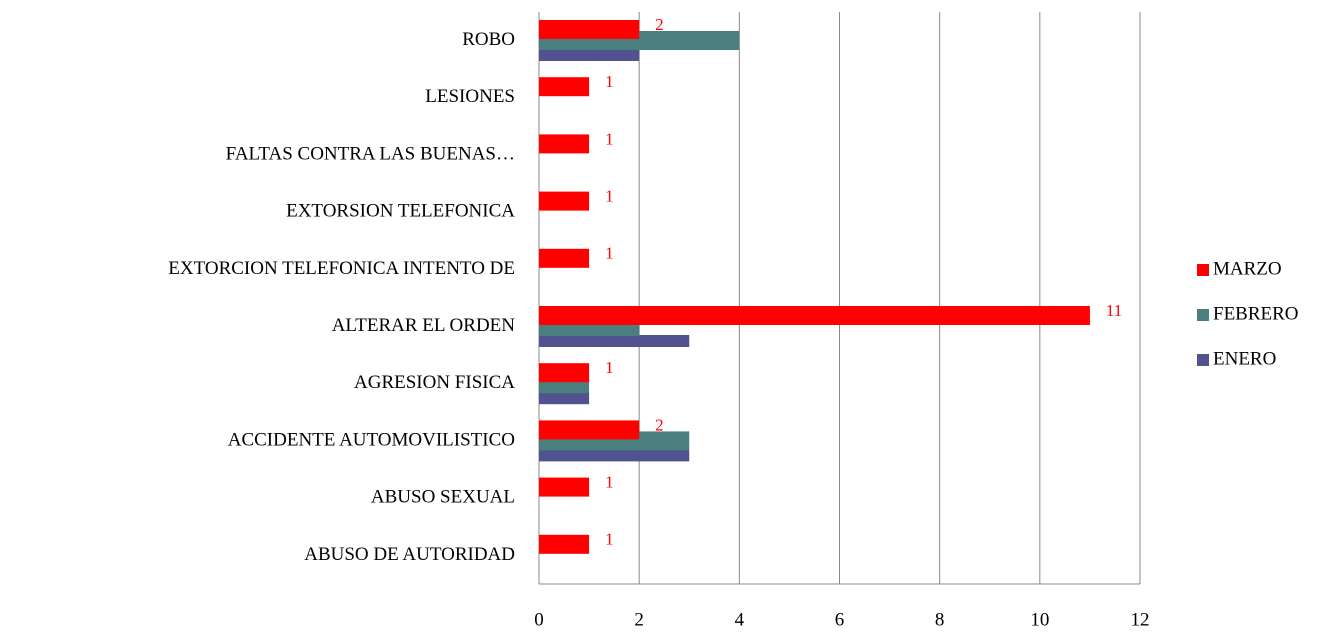  What do you see at coordinates (341, 268) in the screenshot?
I see `y-tick-label: EXTORCION TELEFONICA INTENTO DE` at bounding box center [341, 268].